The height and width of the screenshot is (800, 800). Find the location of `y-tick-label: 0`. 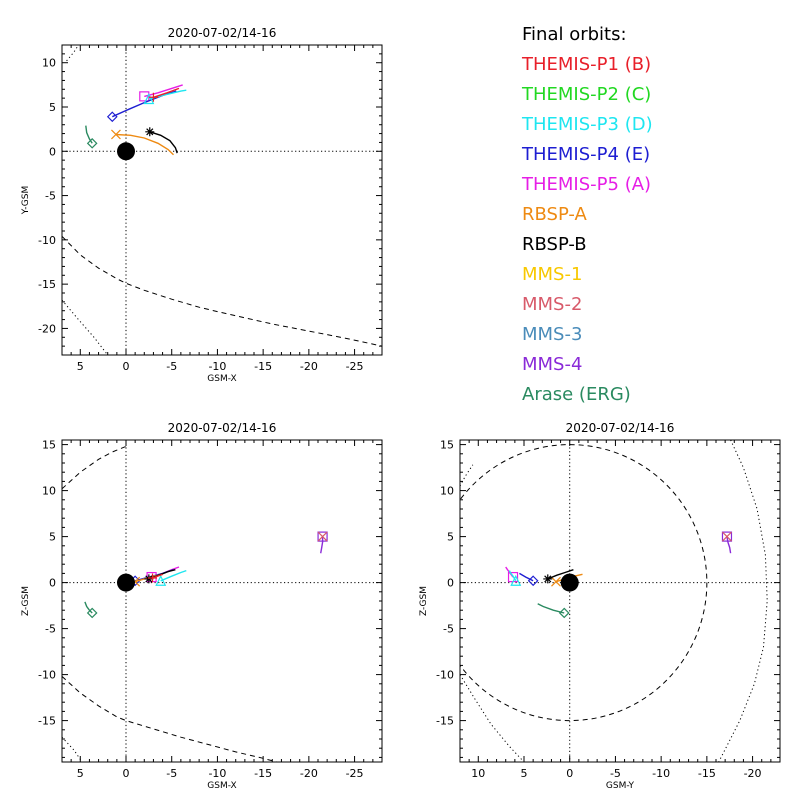

y-tick-label: 0 is located at coordinates (450, 583).